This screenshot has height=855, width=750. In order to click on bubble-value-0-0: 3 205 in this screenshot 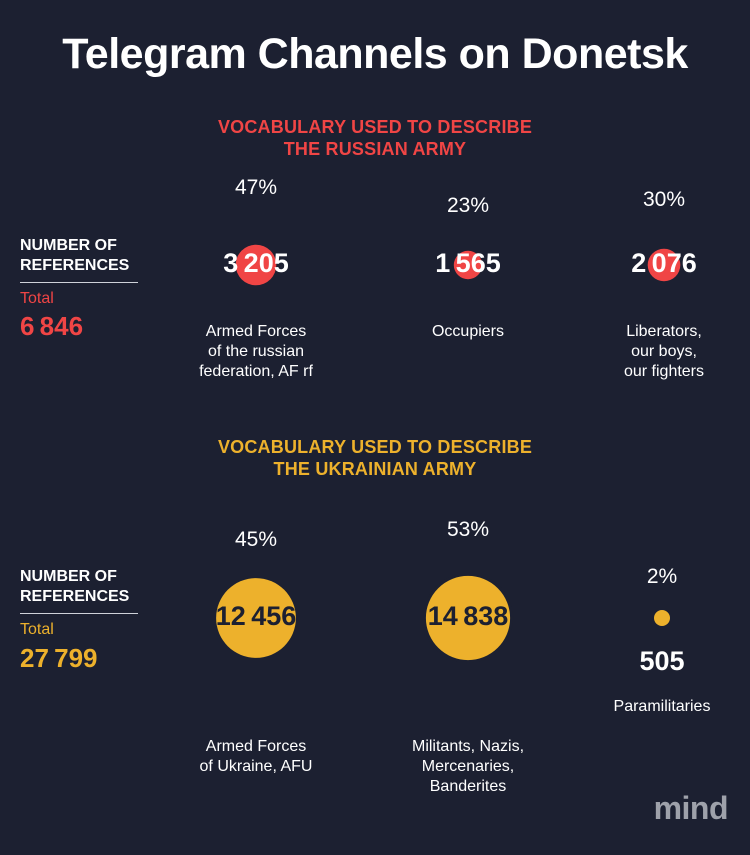, I will do `click(256, 263)`.